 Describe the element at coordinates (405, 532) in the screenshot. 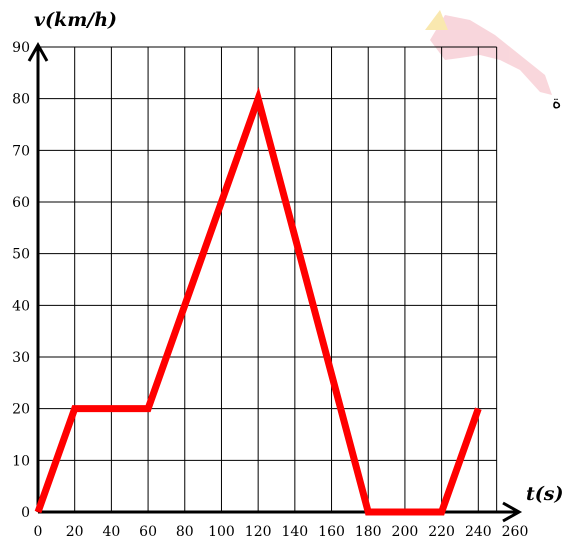

I see `x-tick-label: 200` at that location.